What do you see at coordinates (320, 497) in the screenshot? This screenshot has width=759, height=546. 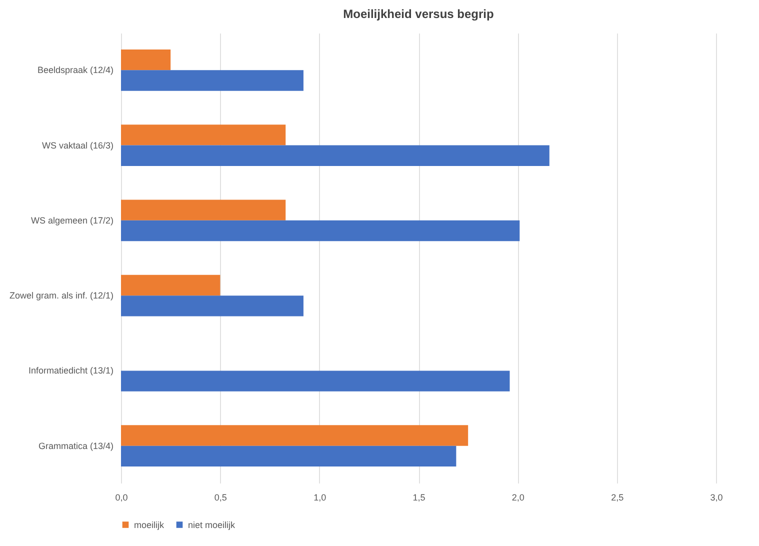 I see `x-tick-label: 1,0` at bounding box center [320, 497].